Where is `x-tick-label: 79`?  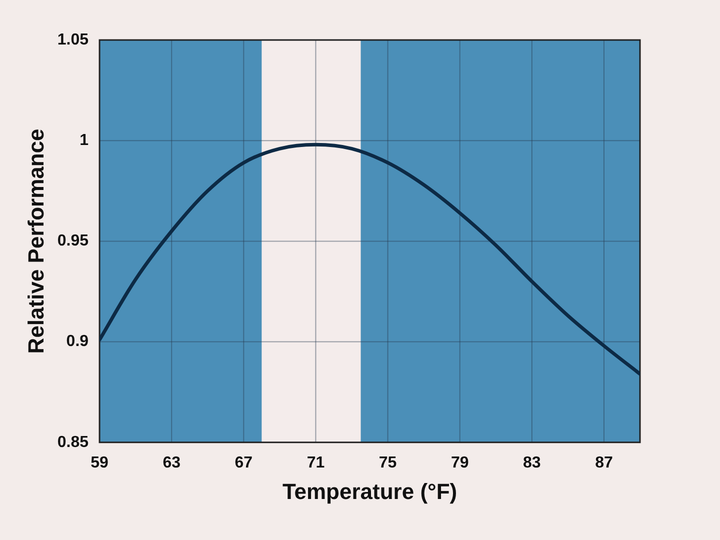 x-tick-label: 79 is located at coordinates (459, 463).